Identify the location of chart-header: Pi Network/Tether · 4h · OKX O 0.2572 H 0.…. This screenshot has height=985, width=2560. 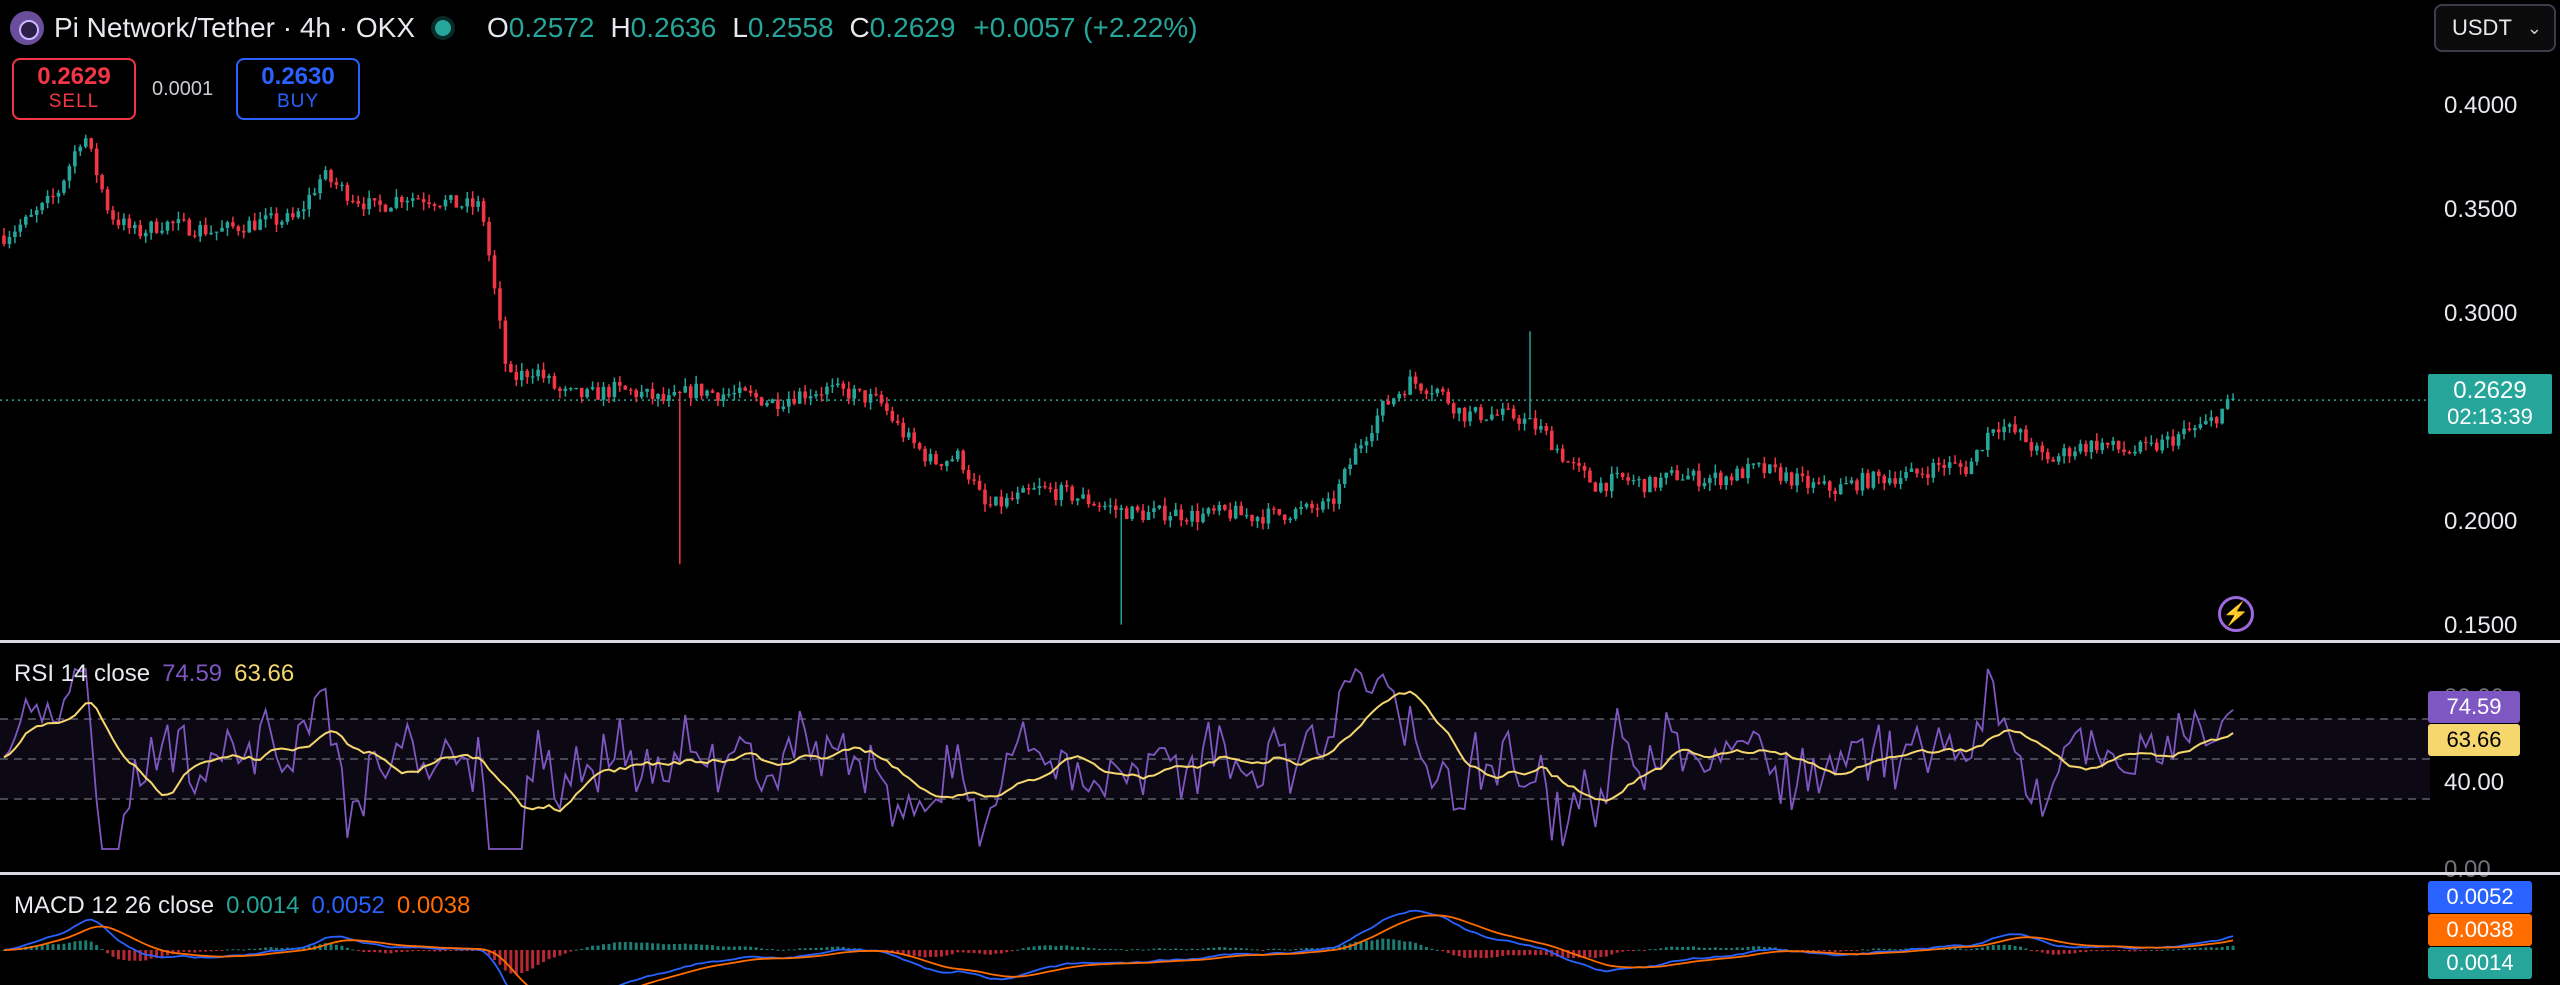
(604, 28).